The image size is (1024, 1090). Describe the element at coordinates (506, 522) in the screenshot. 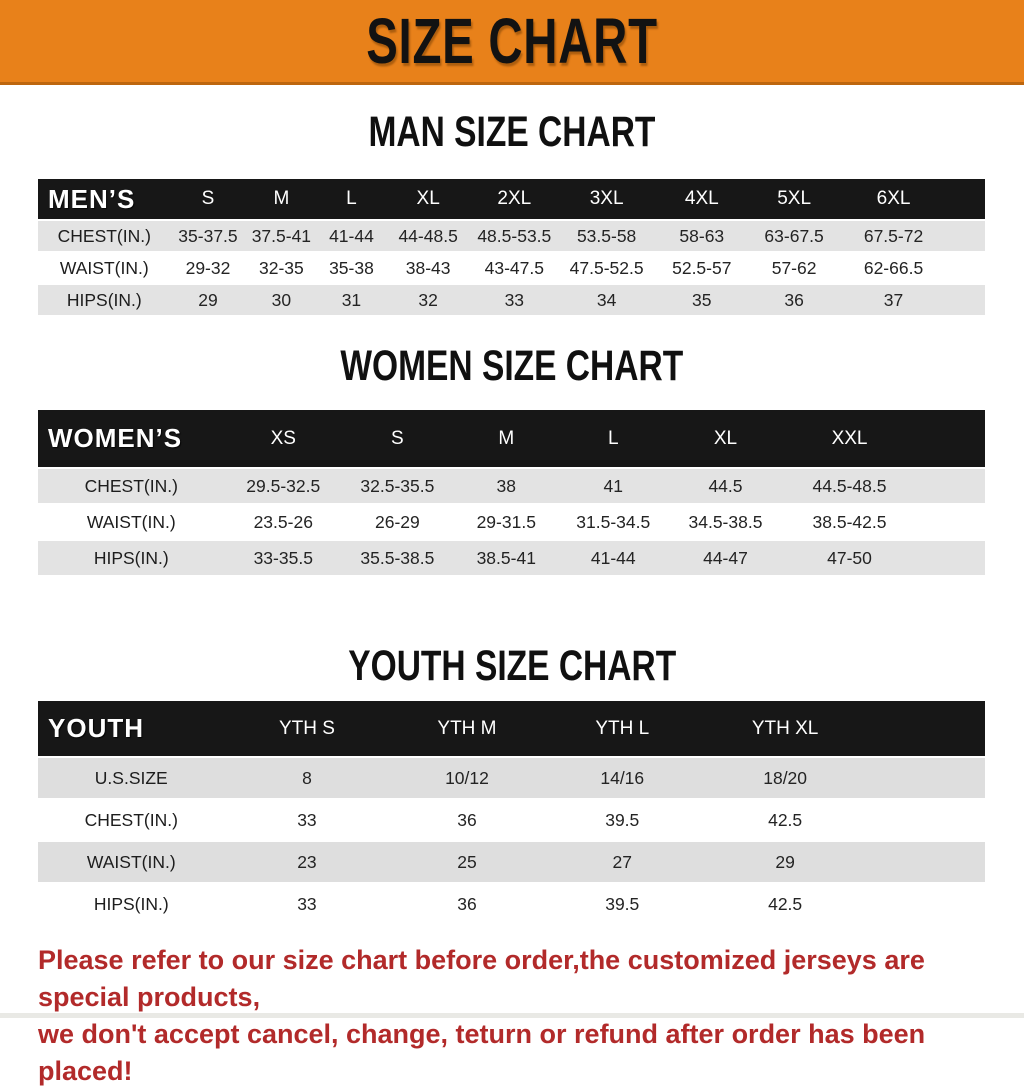

I see `cell: 29-31.5` at that location.